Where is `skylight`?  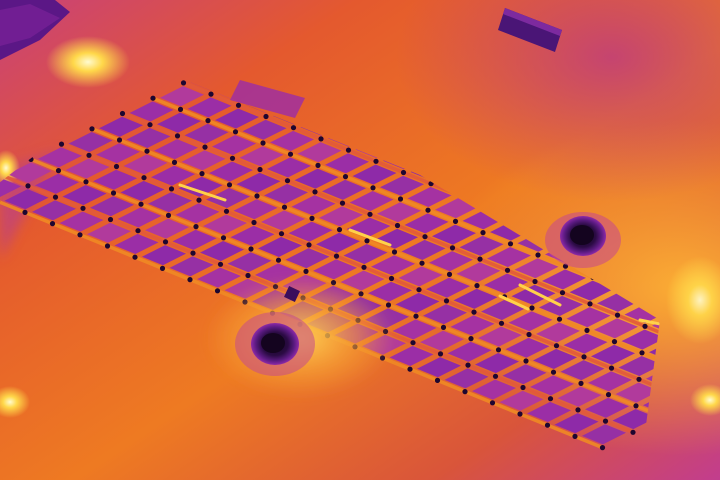 skylight is located at coordinates (530, 30).